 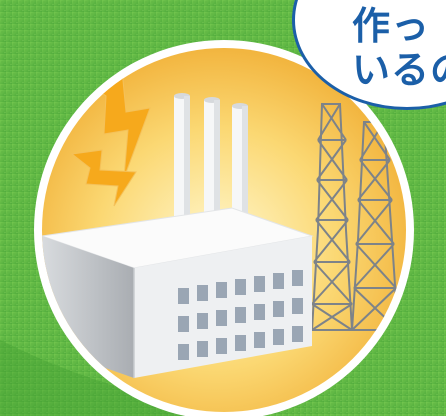 I want to click on factory-windows, so click(x=240, y=315).